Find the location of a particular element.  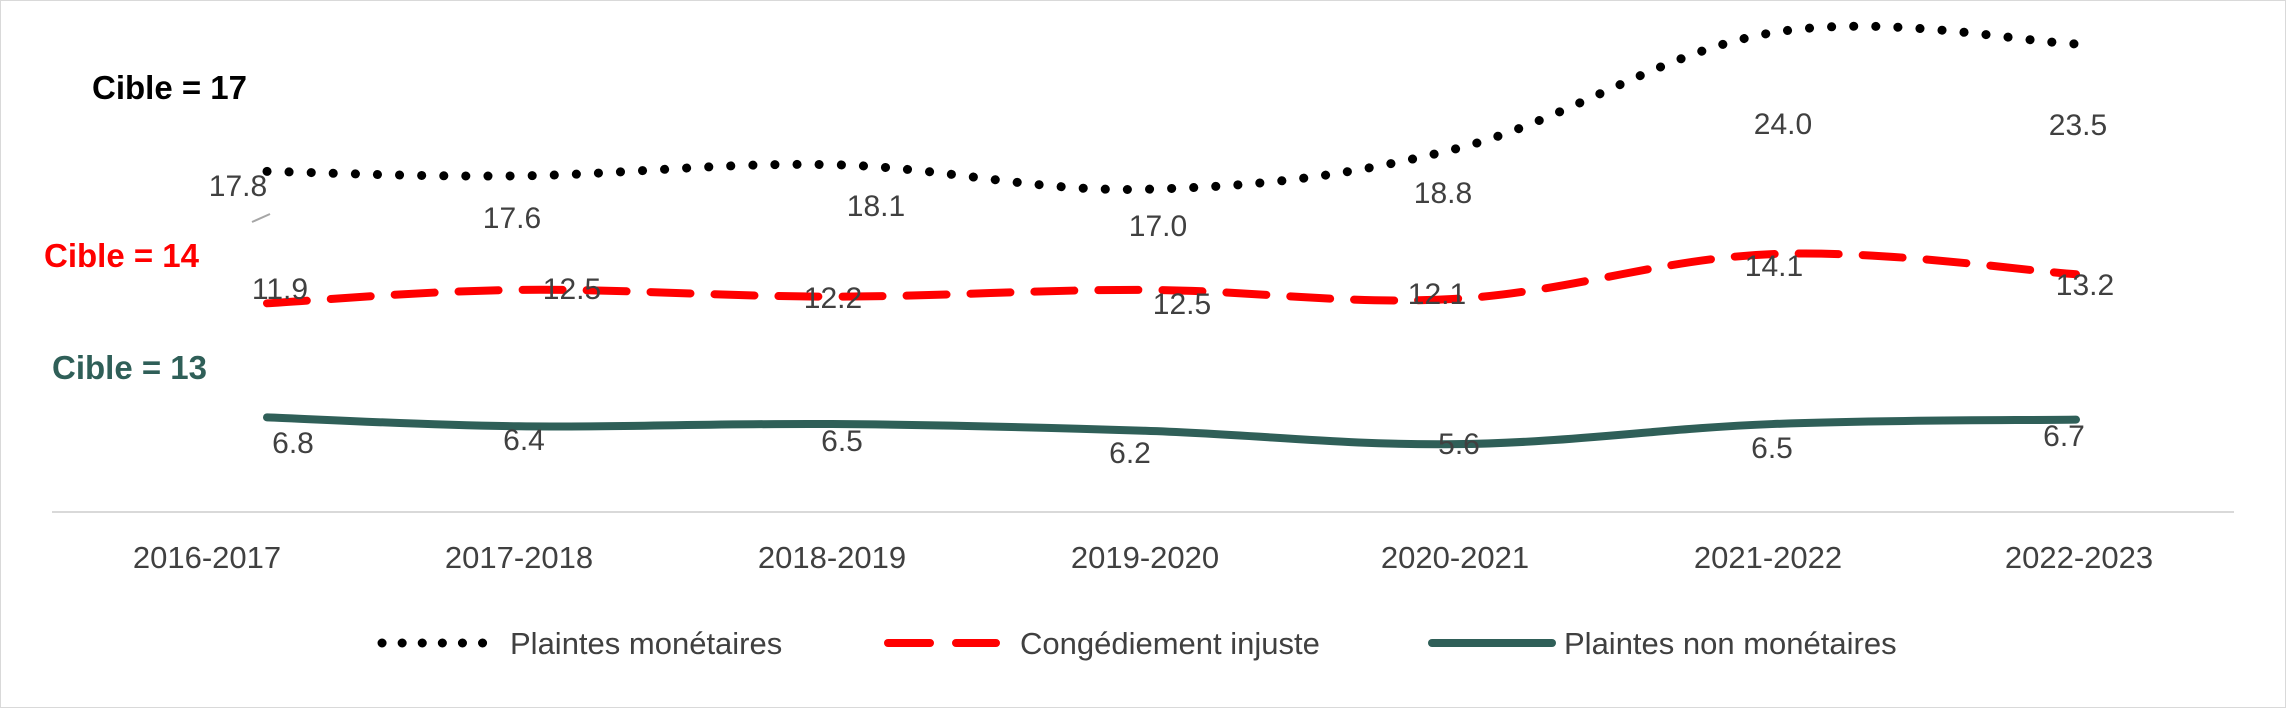

data-label-congediement-injuste-6: 13.2 is located at coordinates (2085, 285).